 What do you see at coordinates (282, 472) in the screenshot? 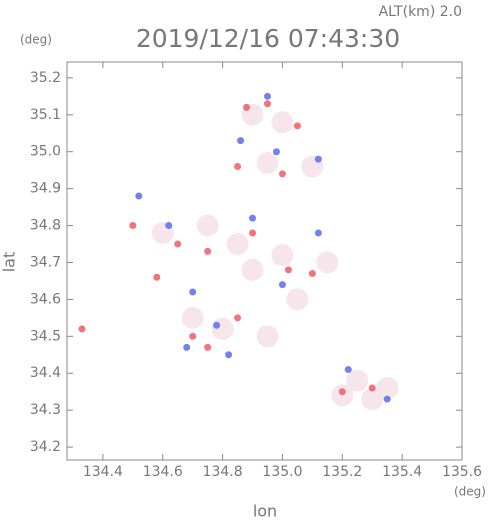
I see `x-tick-label: 135.0` at bounding box center [282, 472].